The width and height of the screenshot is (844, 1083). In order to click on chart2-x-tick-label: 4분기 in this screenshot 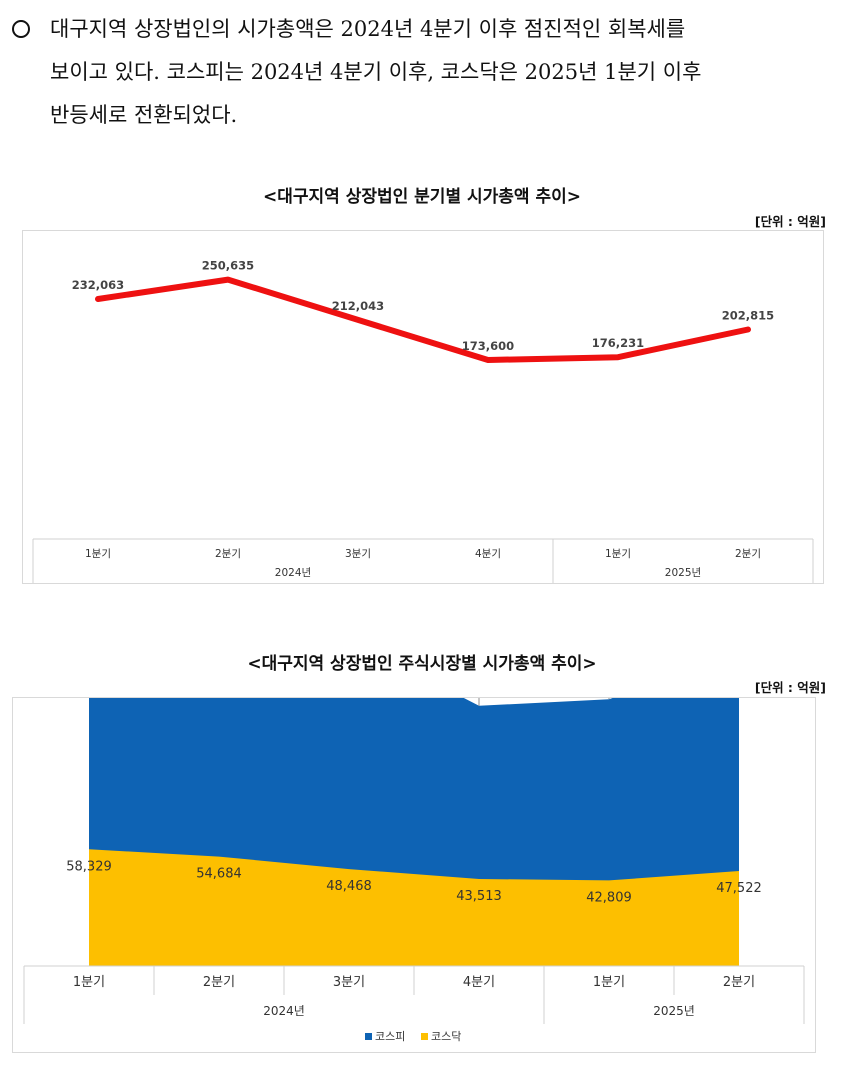, I will do `click(479, 982)`.